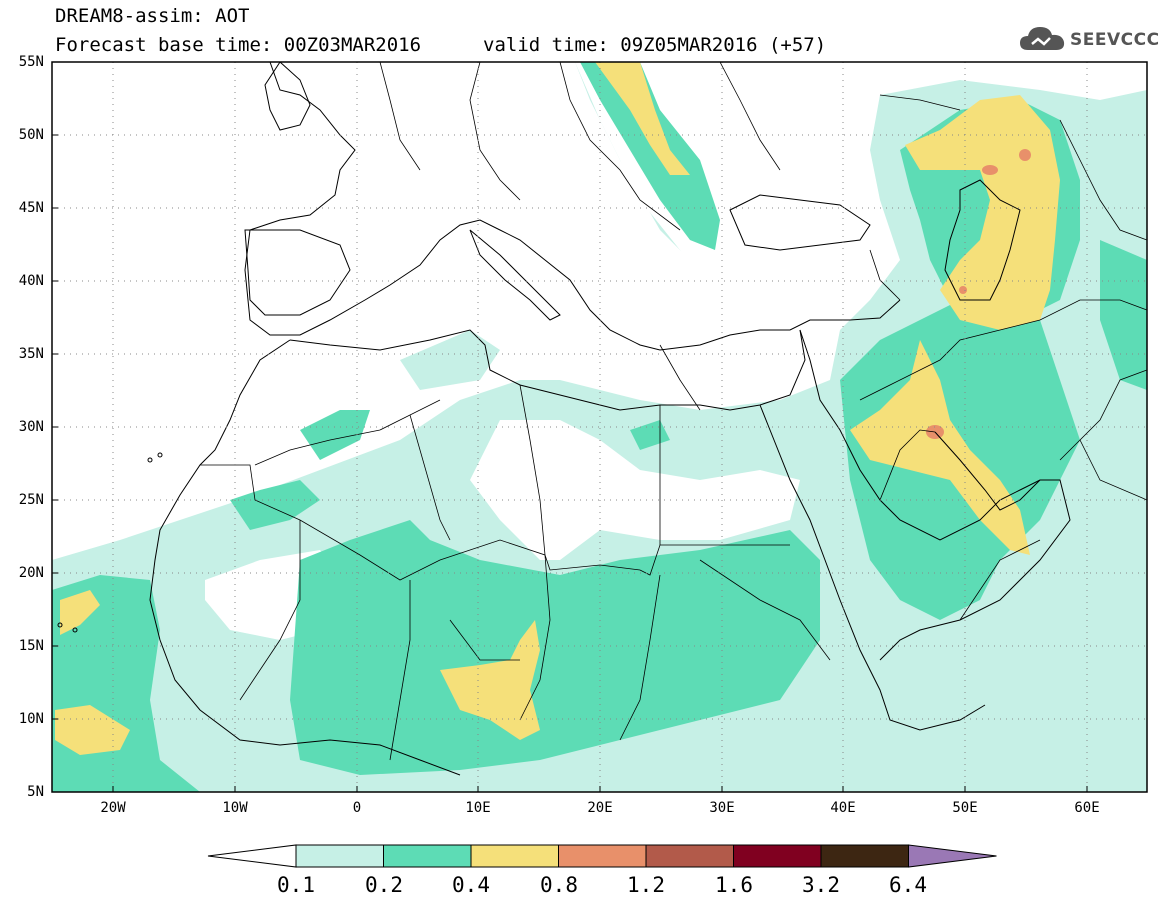 The width and height of the screenshot is (1165, 905). What do you see at coordinates (31, 573) in the screenshot?
I see `lat-label: 20N` at bounding box center [31, 573].